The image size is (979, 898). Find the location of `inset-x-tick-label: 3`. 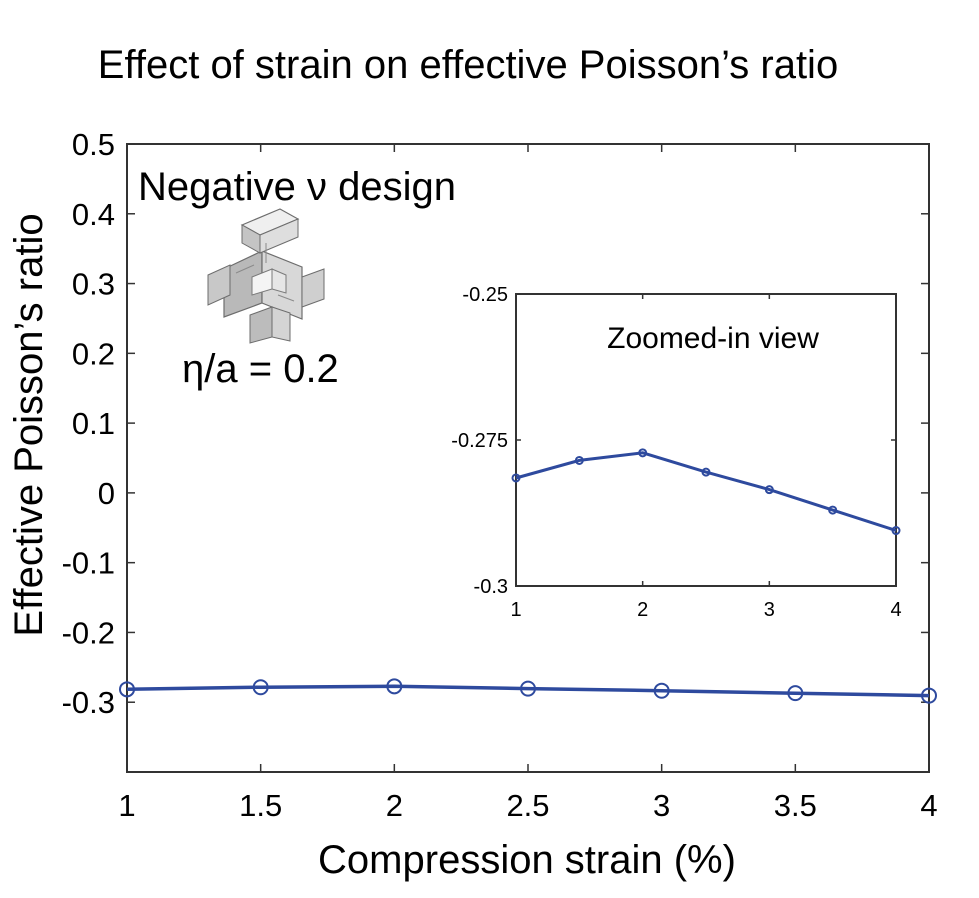

inset-x-tick-label: 3 is located at coordinates (769, 610).